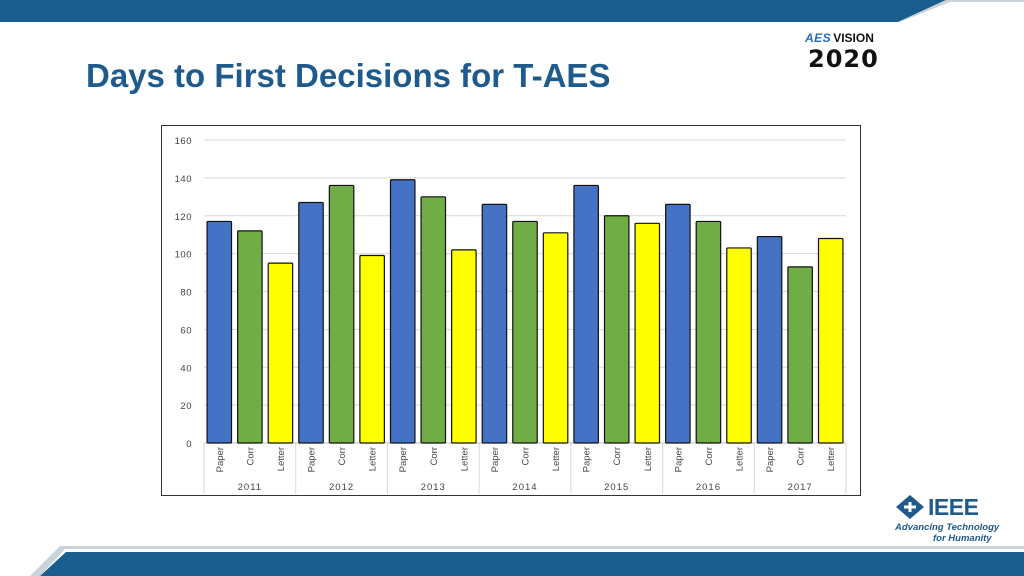 The image size is (1024, 576). I want to click on page-title: Days to First Decisions for T-AES, so click(348, 75).